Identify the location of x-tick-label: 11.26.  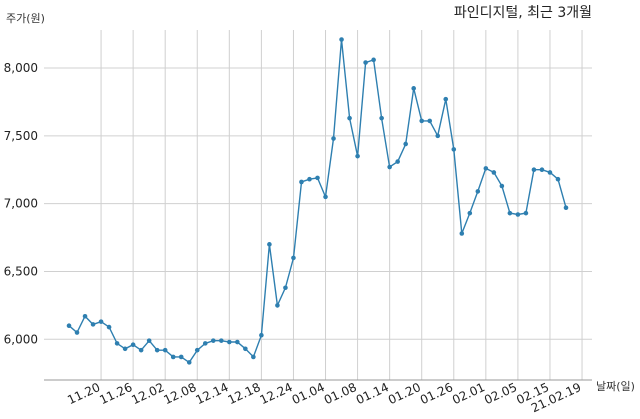
(115, 393).